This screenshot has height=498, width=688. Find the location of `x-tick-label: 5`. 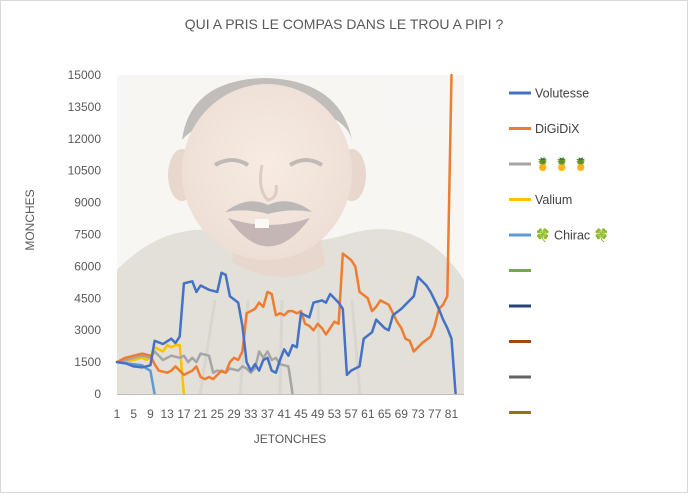

x-tick-label: 5 is located at coordinates (133, 414).